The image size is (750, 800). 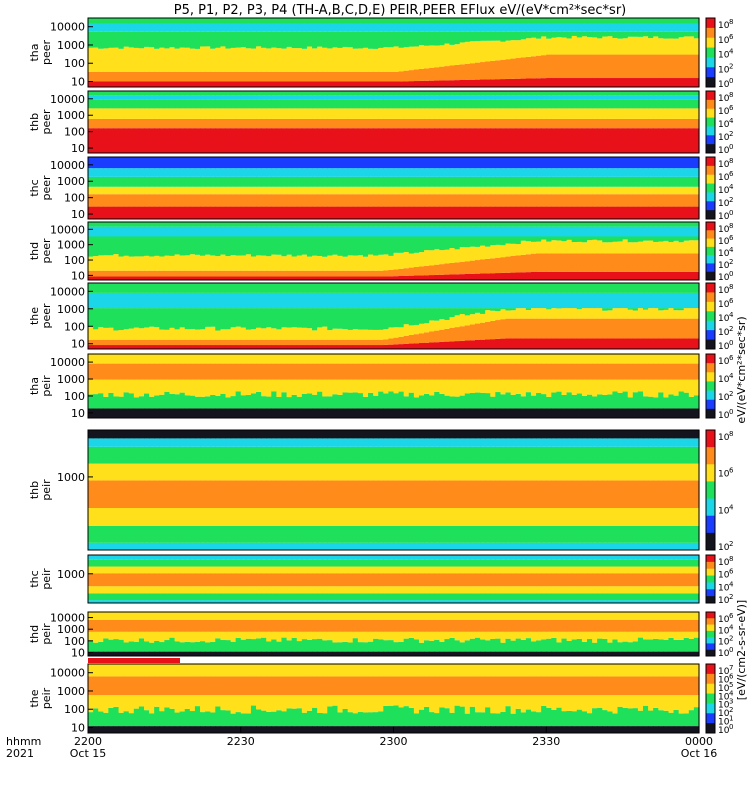 I want to click on y-tick-label: 10, so click(x=78, y=344).